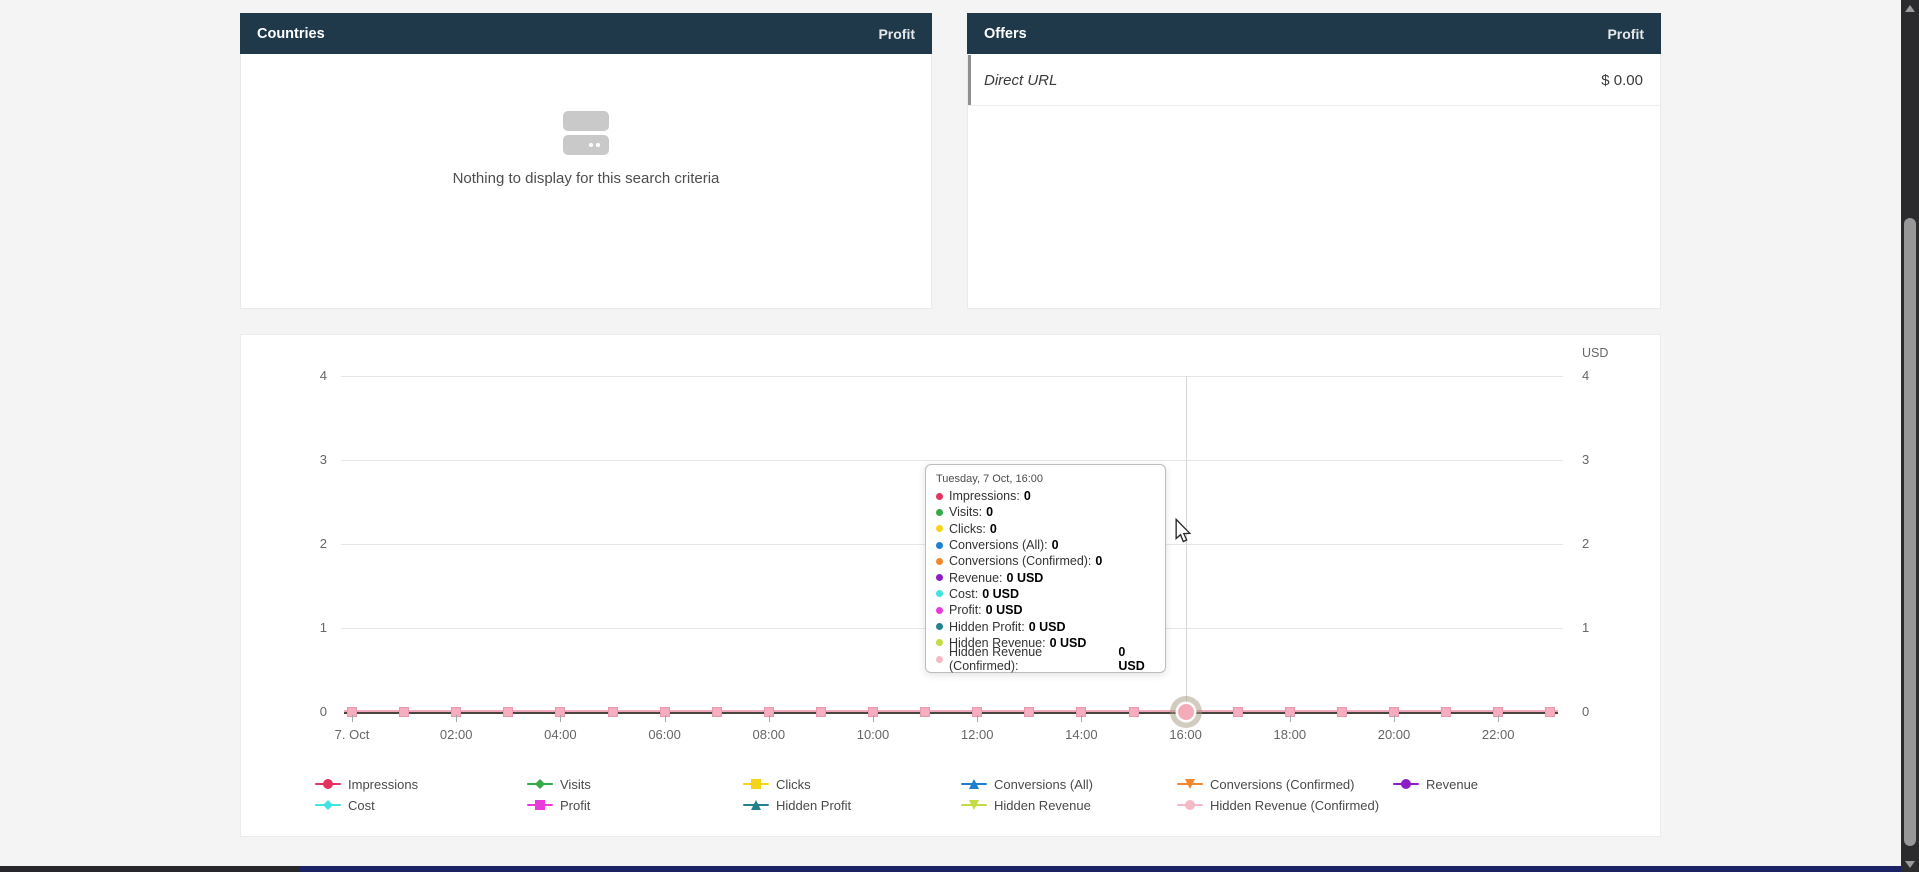  Describe the element at coordinates (1045, 529) in the screenshot. I see `tooltip-row-clicks: Clicks: 0` at that location.